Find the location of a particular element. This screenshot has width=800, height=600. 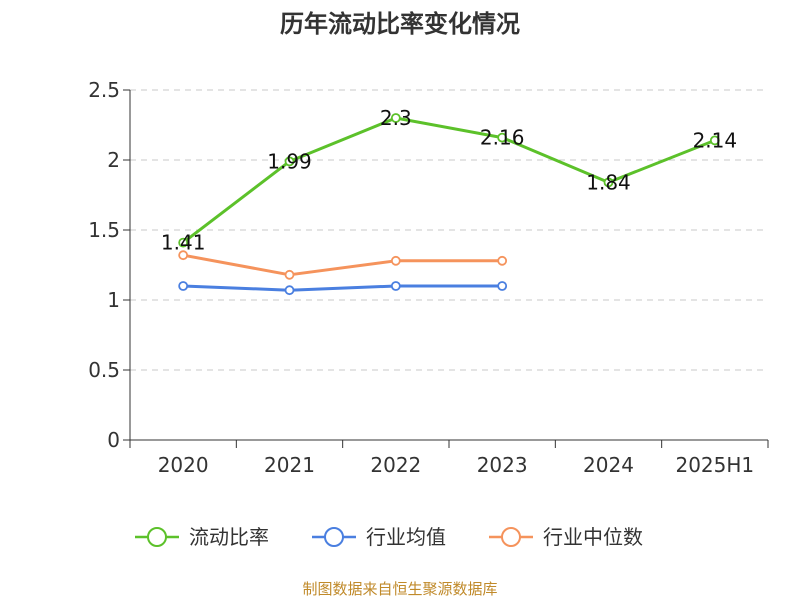

legend-label: 行业中位数 is located at coordinates (593, 537).